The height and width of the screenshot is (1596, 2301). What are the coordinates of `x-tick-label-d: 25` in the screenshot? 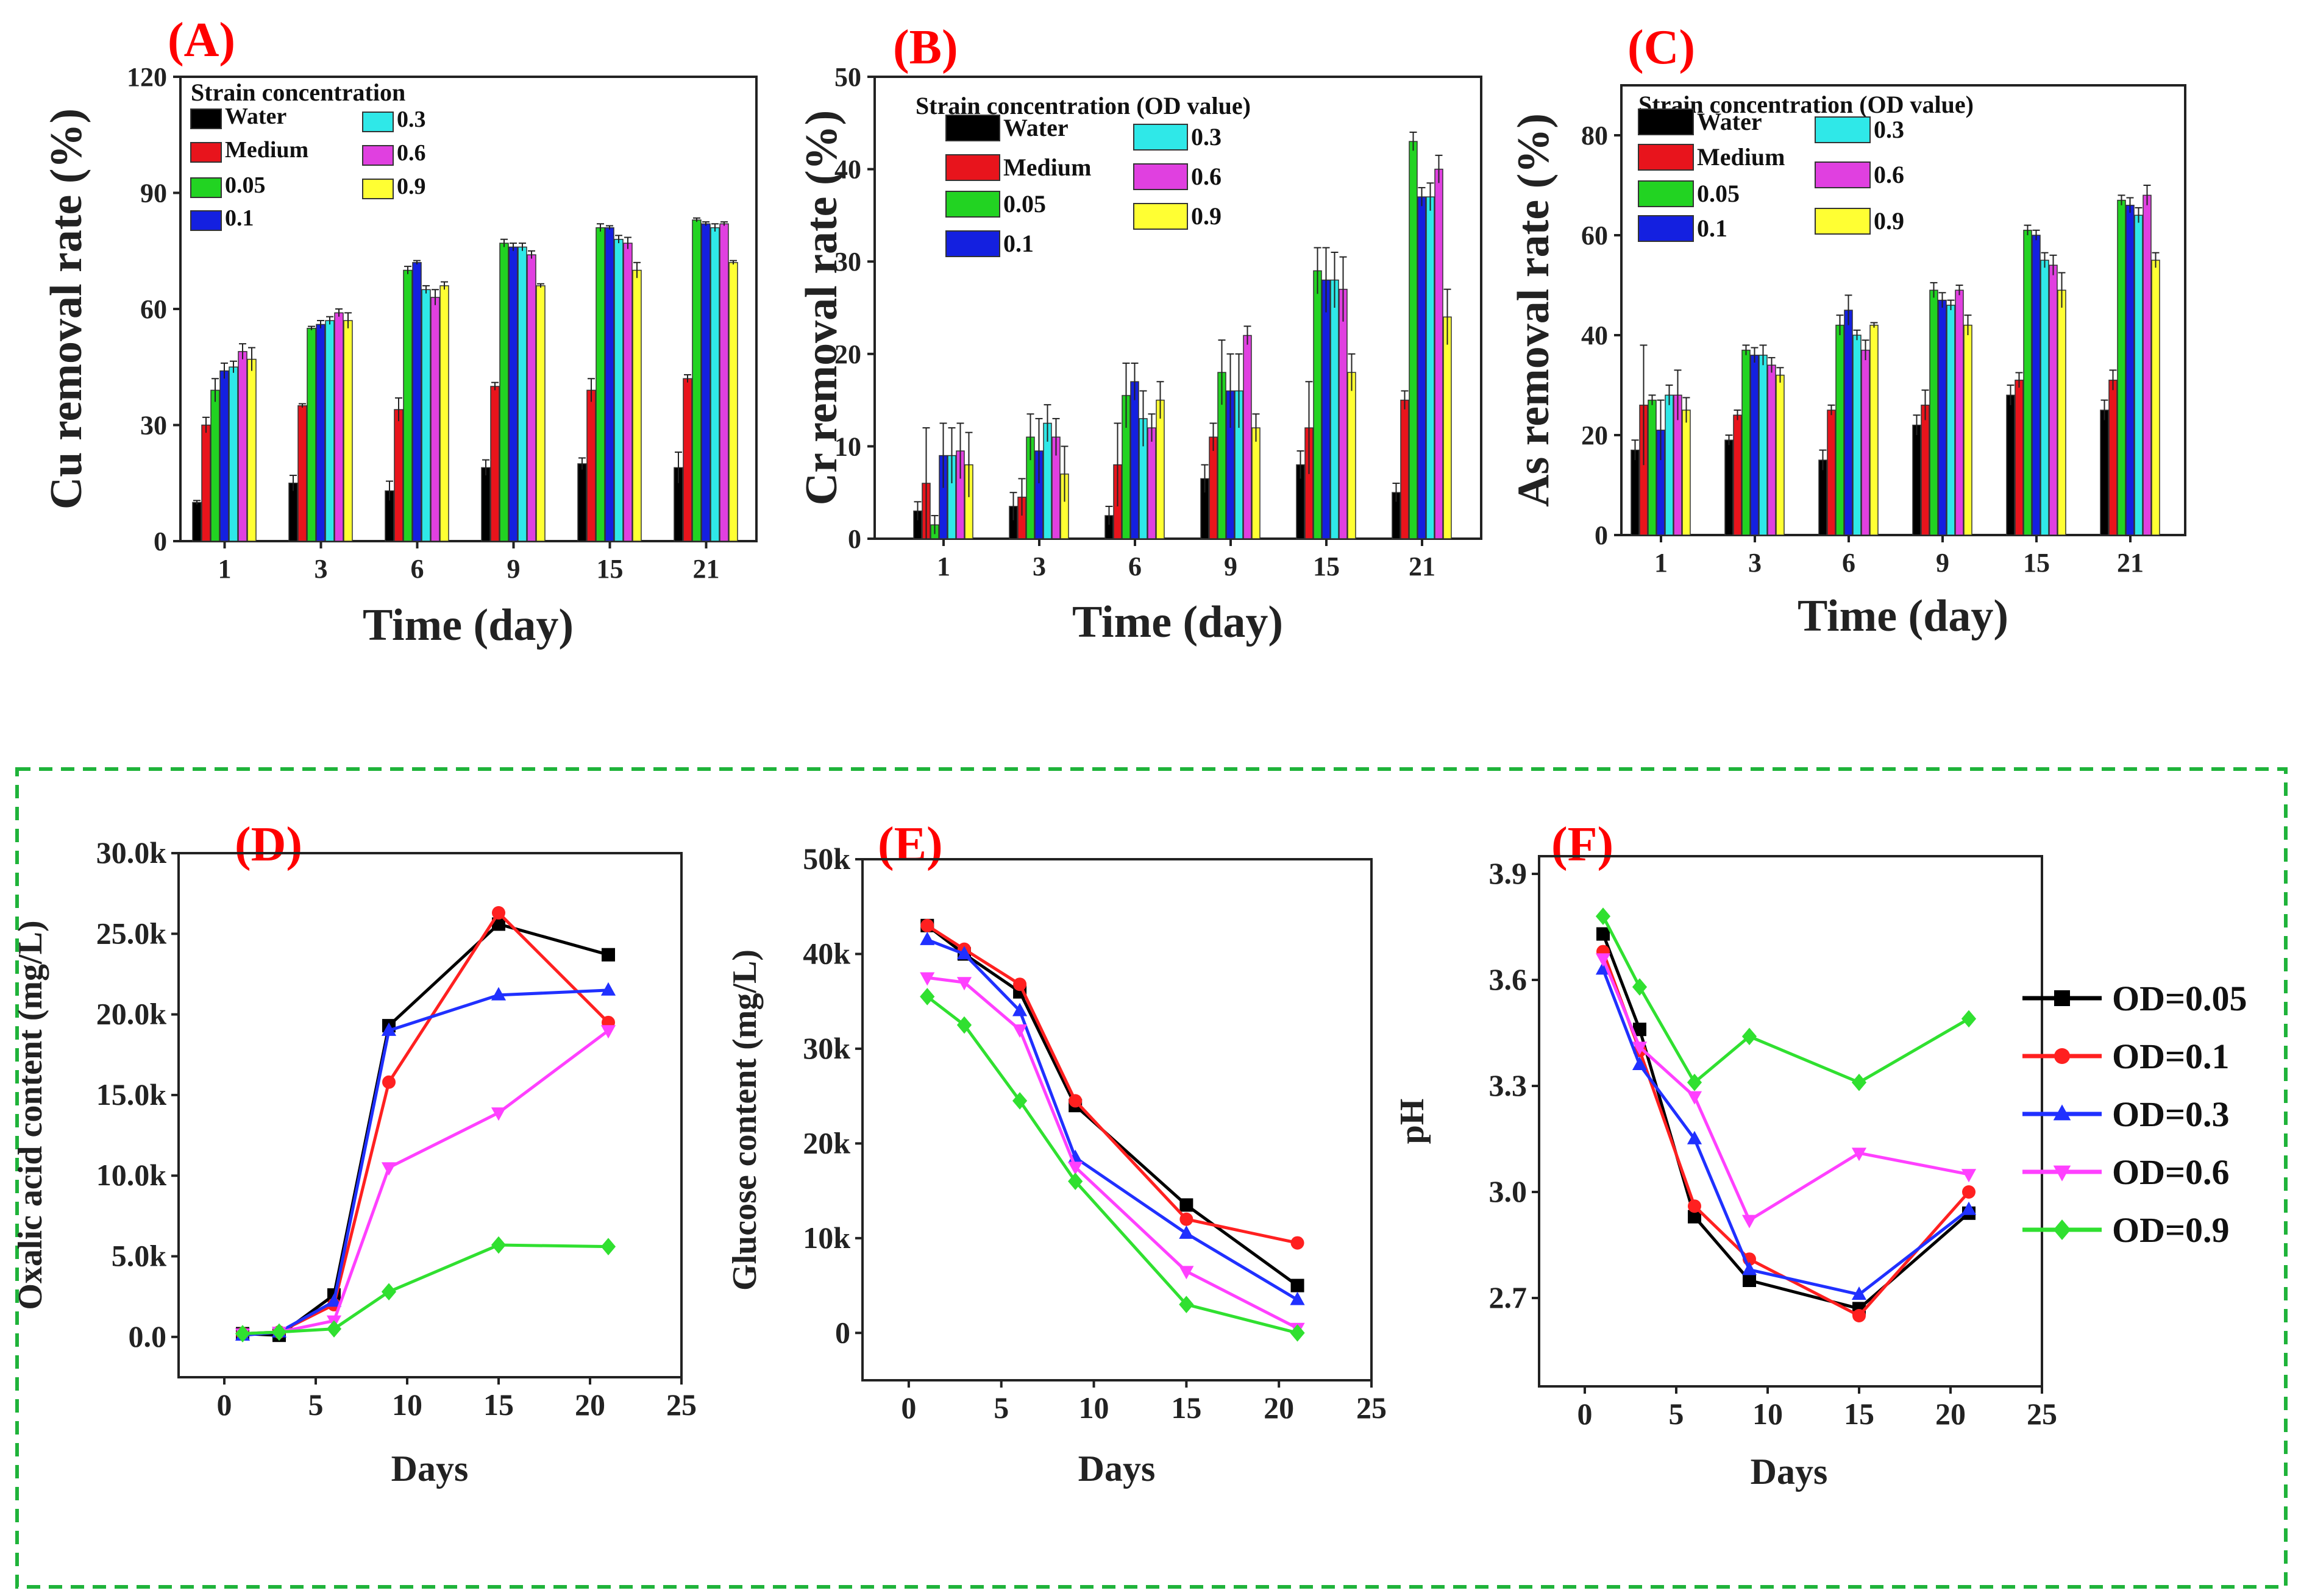 It's located at (681, 1405).